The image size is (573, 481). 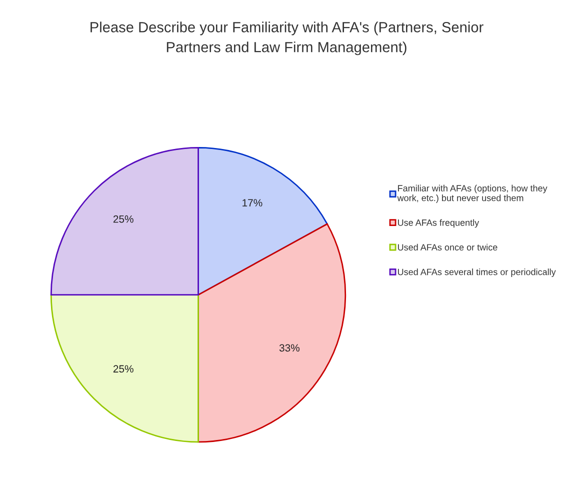 I want to click on data-label: 17%, so click(x=252, y=202).